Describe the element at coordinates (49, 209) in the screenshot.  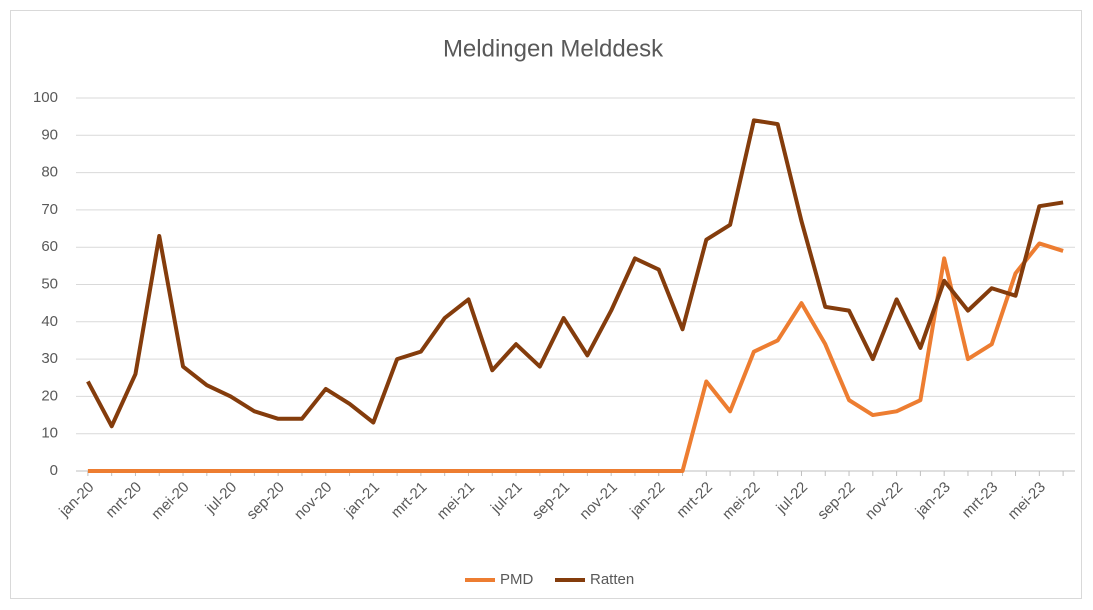
I see `y-tick-label: 70` at that location.